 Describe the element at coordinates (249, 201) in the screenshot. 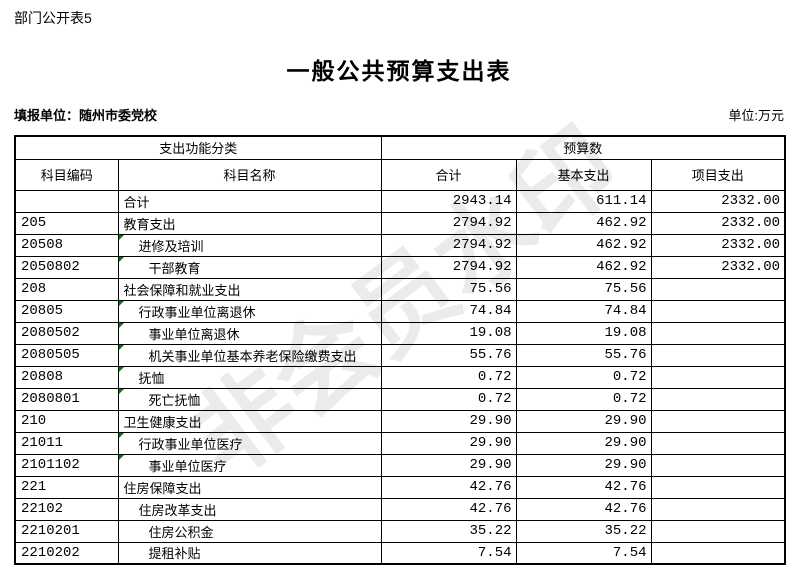

I see `cell-name: 合计` at that location.